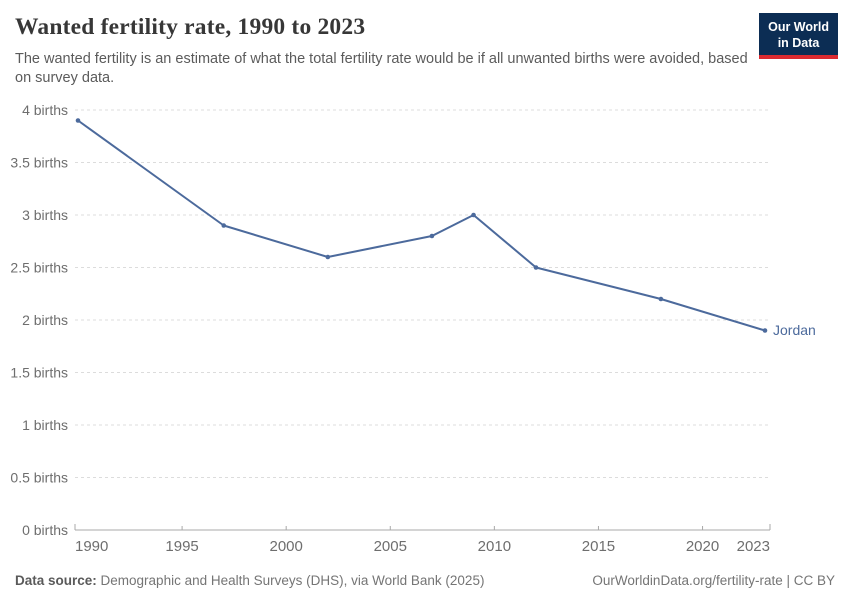 This screenshot has height=600, width=850. I want to click on x-axis-tick-label: 2000, so click(285, 546).